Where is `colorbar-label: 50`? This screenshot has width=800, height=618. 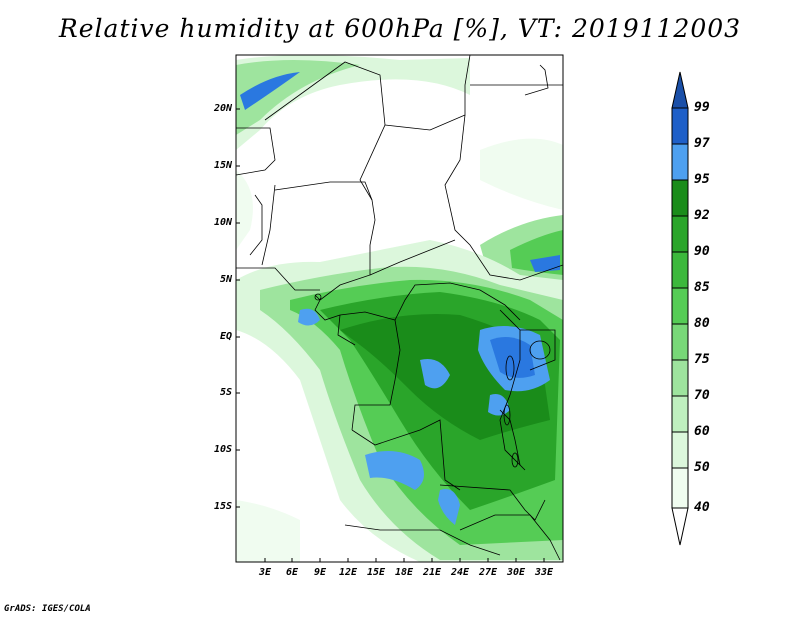 colorbar-label: 50 is located at coordinates (702, 467).